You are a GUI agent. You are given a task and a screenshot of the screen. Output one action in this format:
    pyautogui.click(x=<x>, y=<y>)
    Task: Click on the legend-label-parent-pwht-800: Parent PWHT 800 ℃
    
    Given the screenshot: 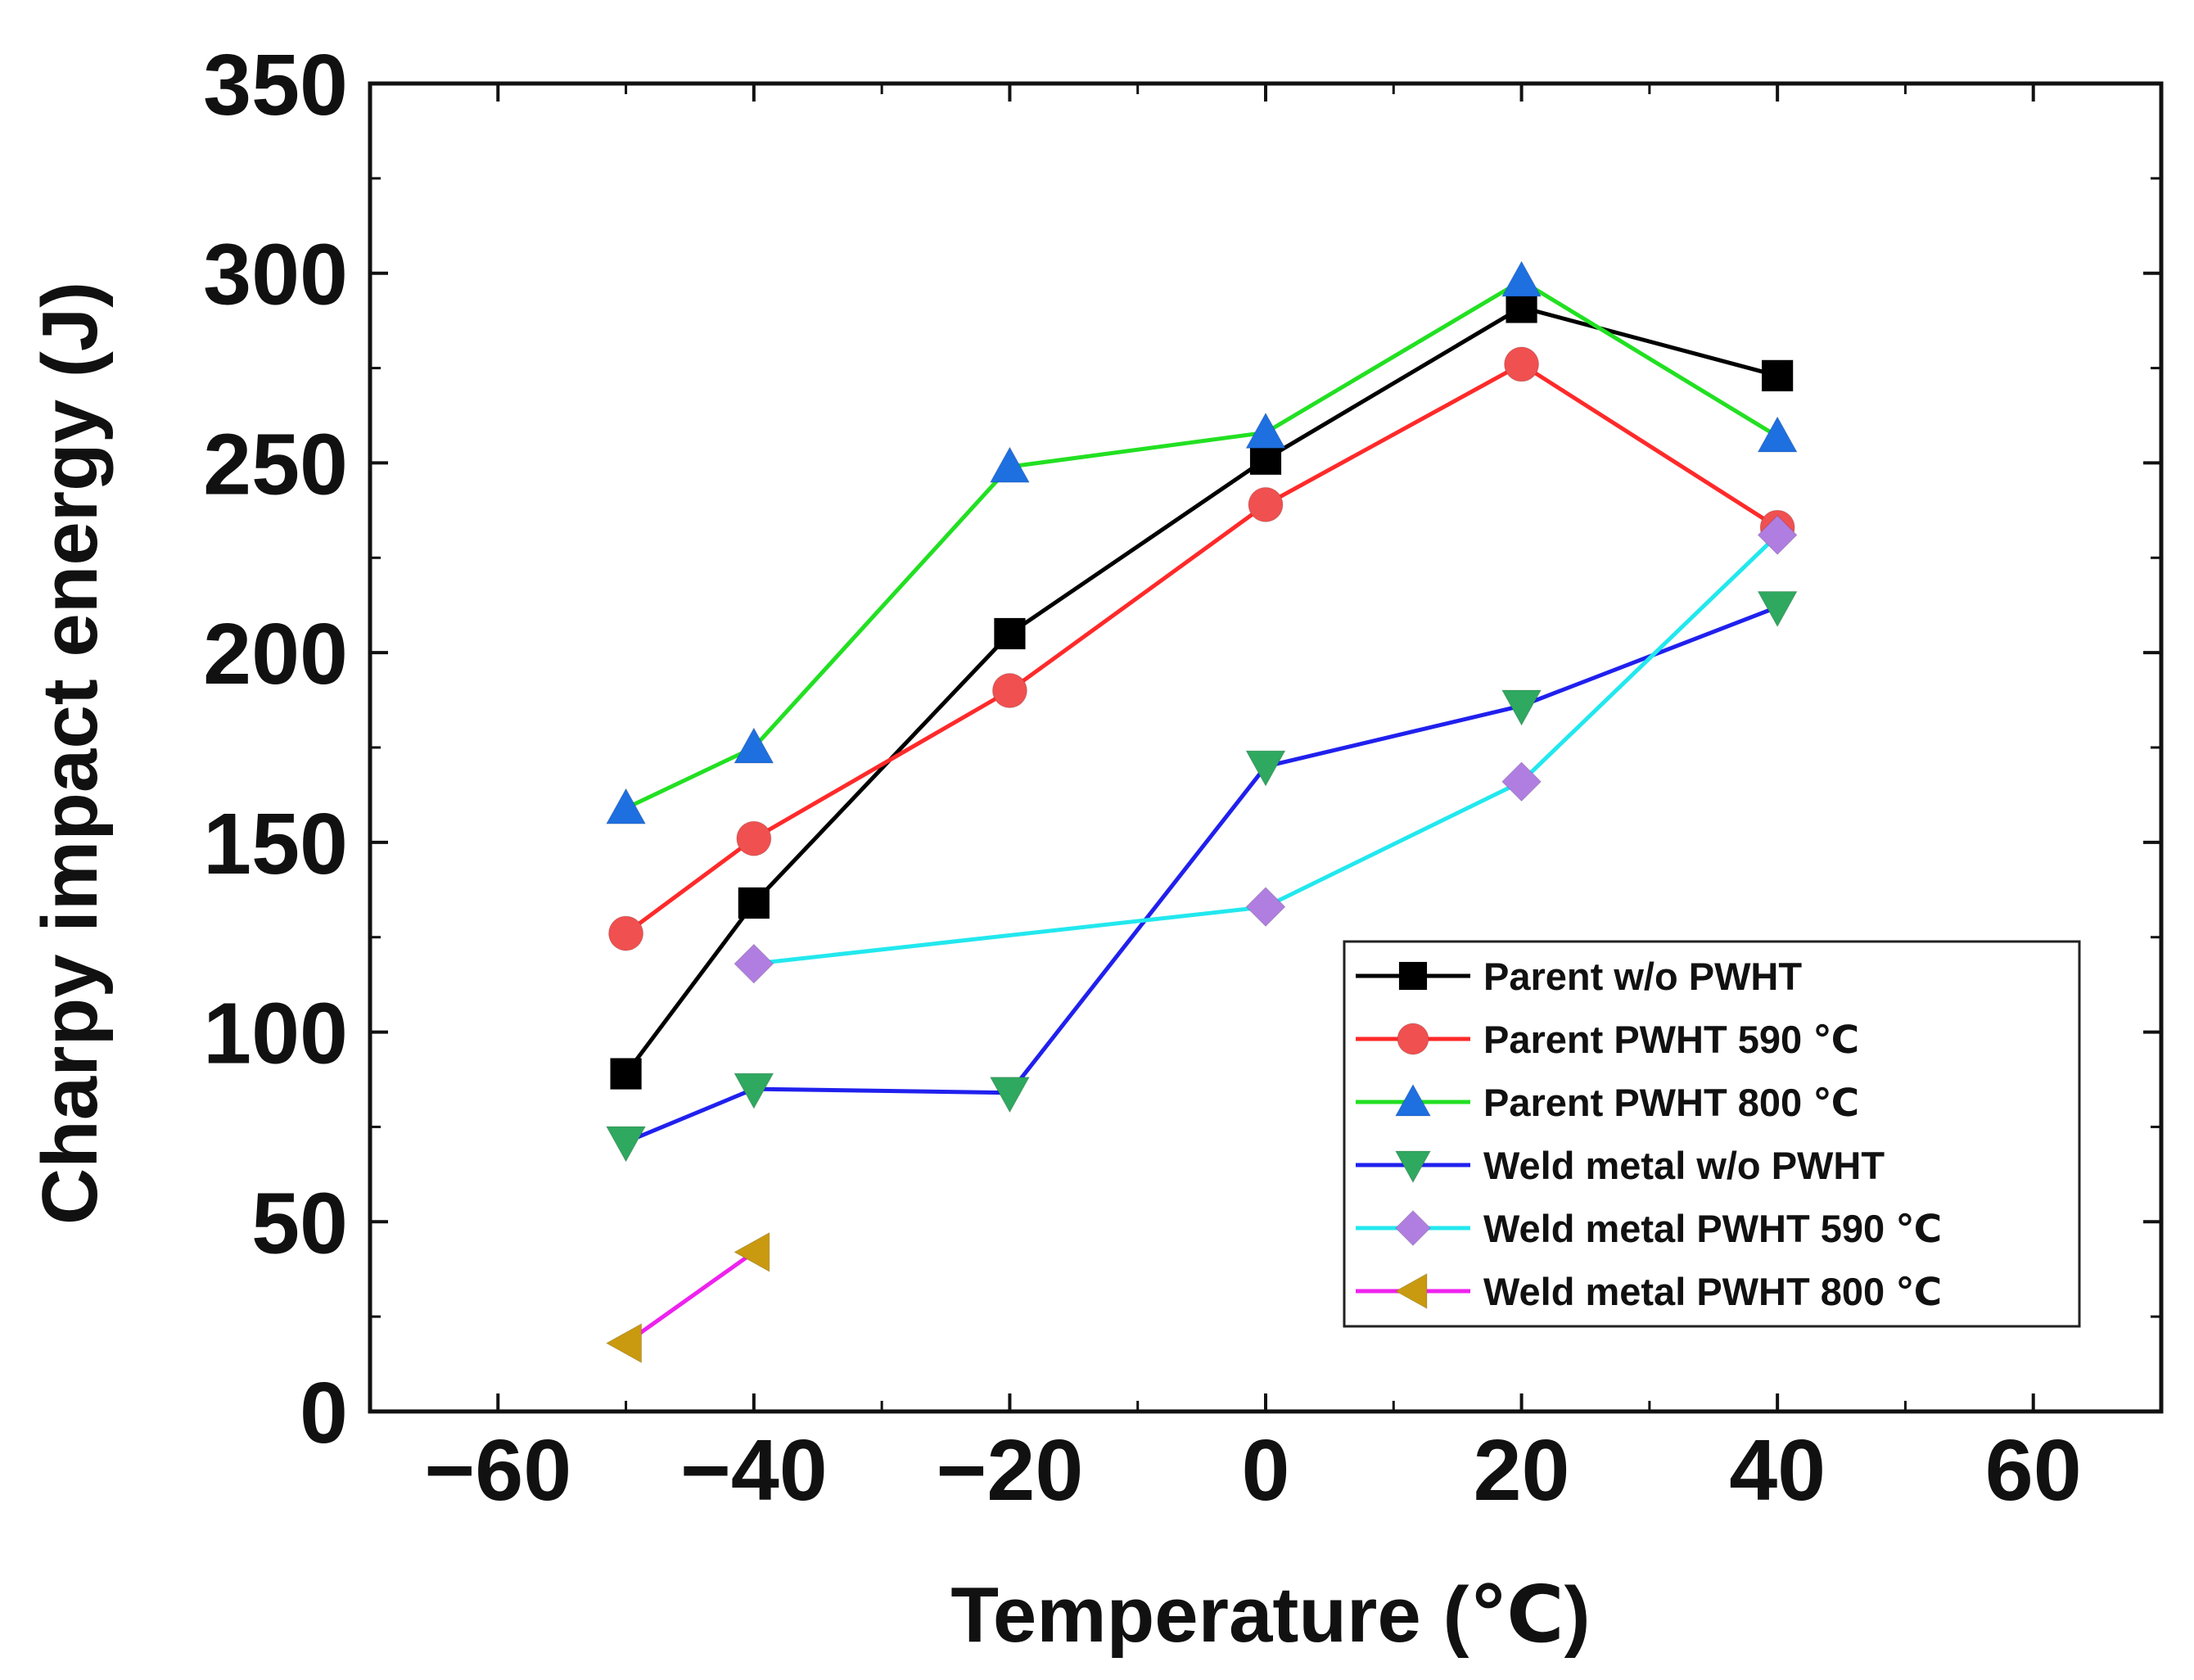 What is the action you would take?
    pyautogui.click(x=1671, y=1102)
    